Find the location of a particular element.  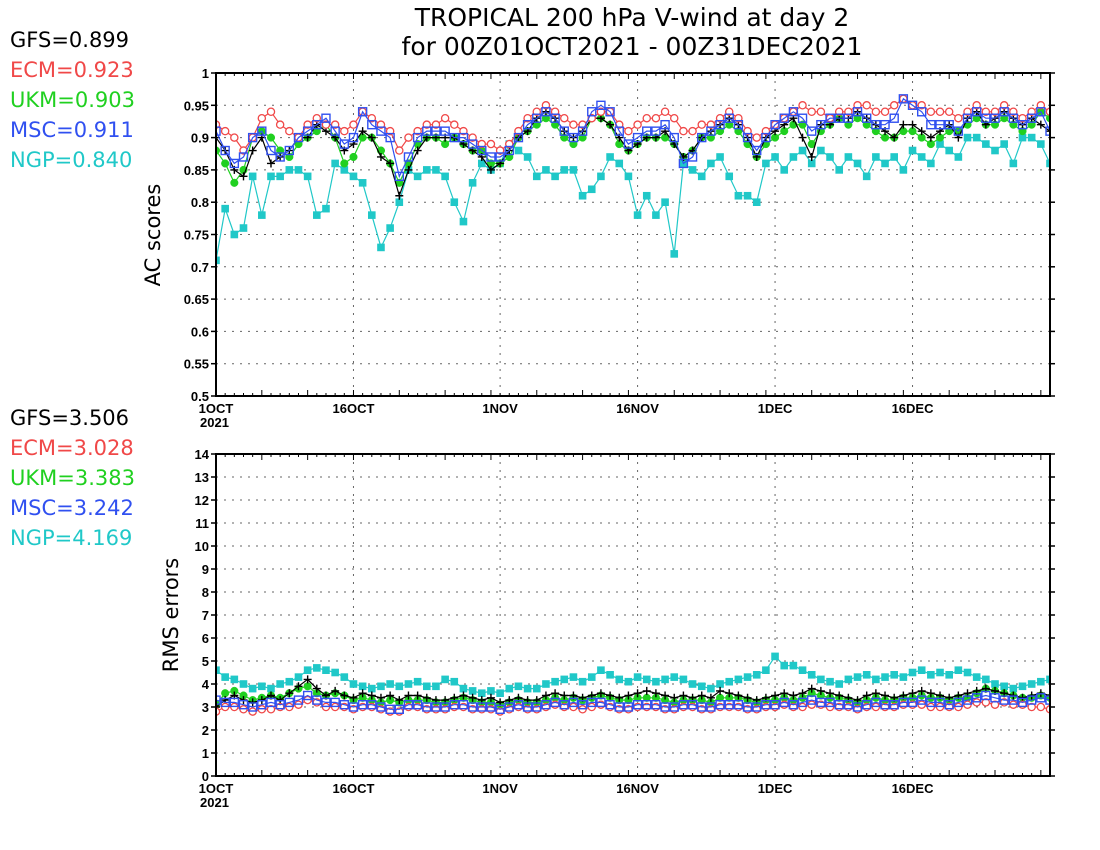

ac-ytick-label: 0.75 is located at coordinates (196, 235).